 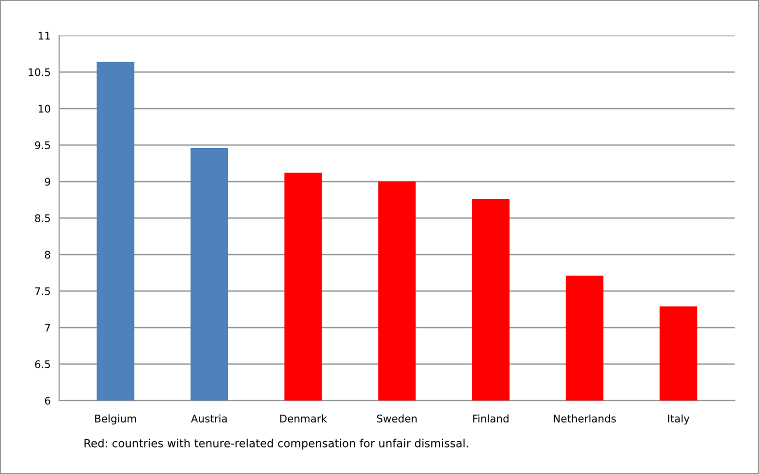 I want to click on y-tick-label: 10.5, so click(x=39, y=72).